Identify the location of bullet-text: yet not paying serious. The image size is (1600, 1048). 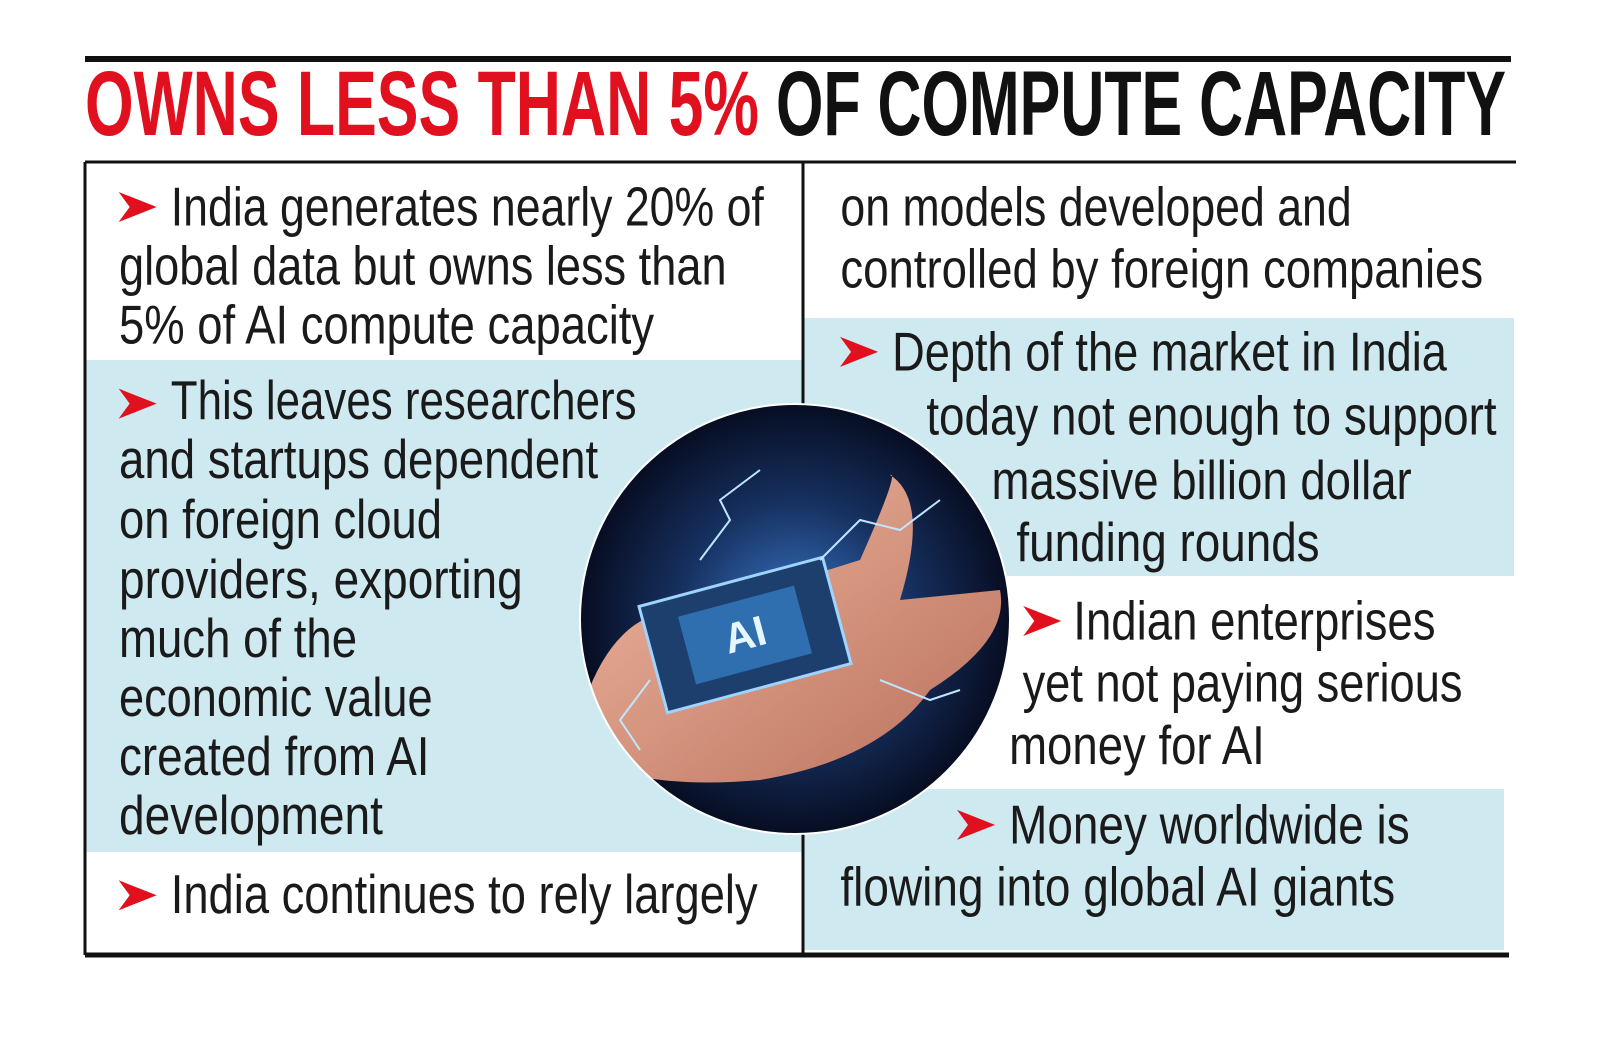
(1243, 683).